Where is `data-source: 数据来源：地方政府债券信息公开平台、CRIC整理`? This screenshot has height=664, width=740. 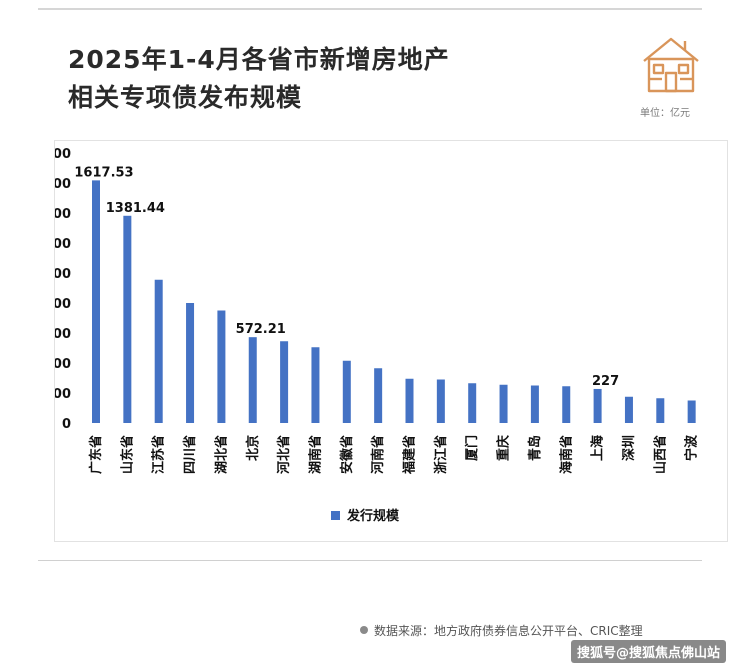
data-source: 数据来源：地方政府债券信息公开平台、CRIC整理 is located at coordinates (501, 630).